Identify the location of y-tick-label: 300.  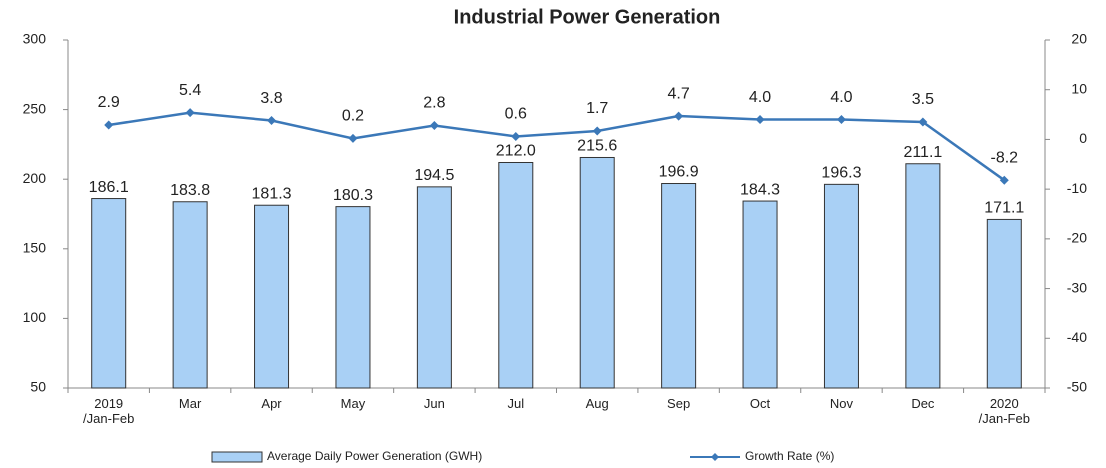
(35, 39).